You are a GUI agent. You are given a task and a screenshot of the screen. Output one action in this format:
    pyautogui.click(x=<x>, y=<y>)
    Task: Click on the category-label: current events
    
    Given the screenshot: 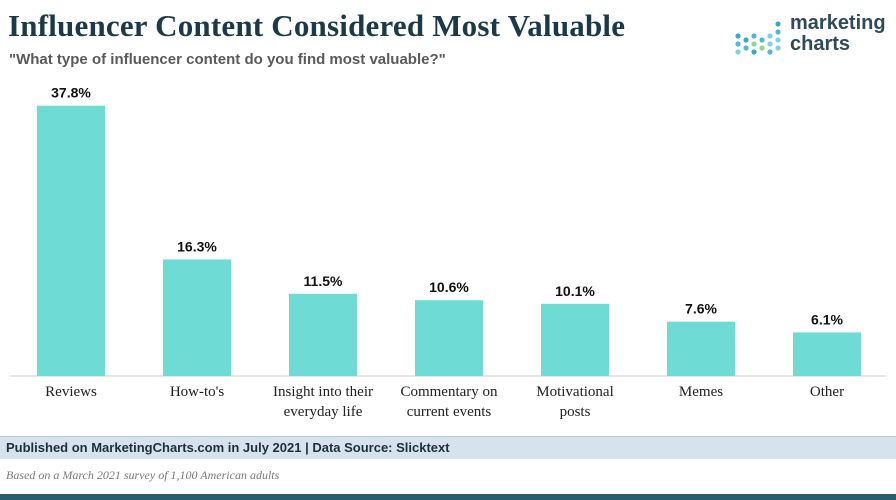 What is the action you would take?
    pyautogui.click(x=449, y=412)
    